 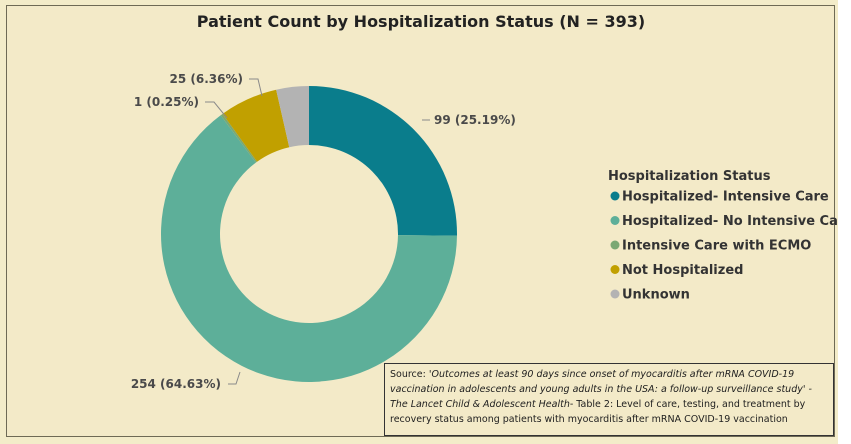 I want to click on slice-hospitalized-intensive-care, so click(x=383, y=161).